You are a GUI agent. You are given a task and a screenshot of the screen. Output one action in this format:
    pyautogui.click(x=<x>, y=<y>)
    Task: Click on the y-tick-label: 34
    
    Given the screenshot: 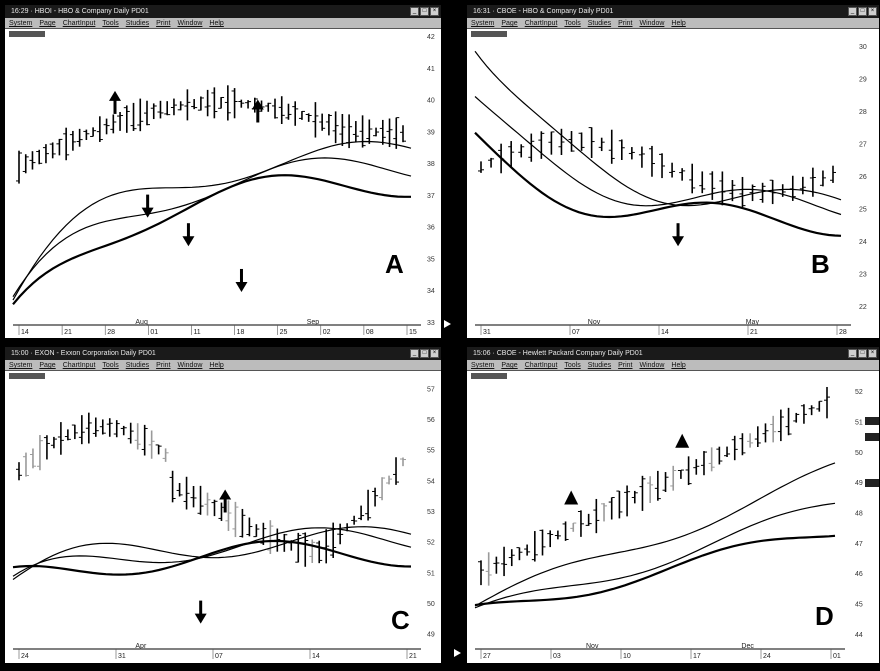 What is the action you would take?
    pyautogui.click(x=431, y=291)
    